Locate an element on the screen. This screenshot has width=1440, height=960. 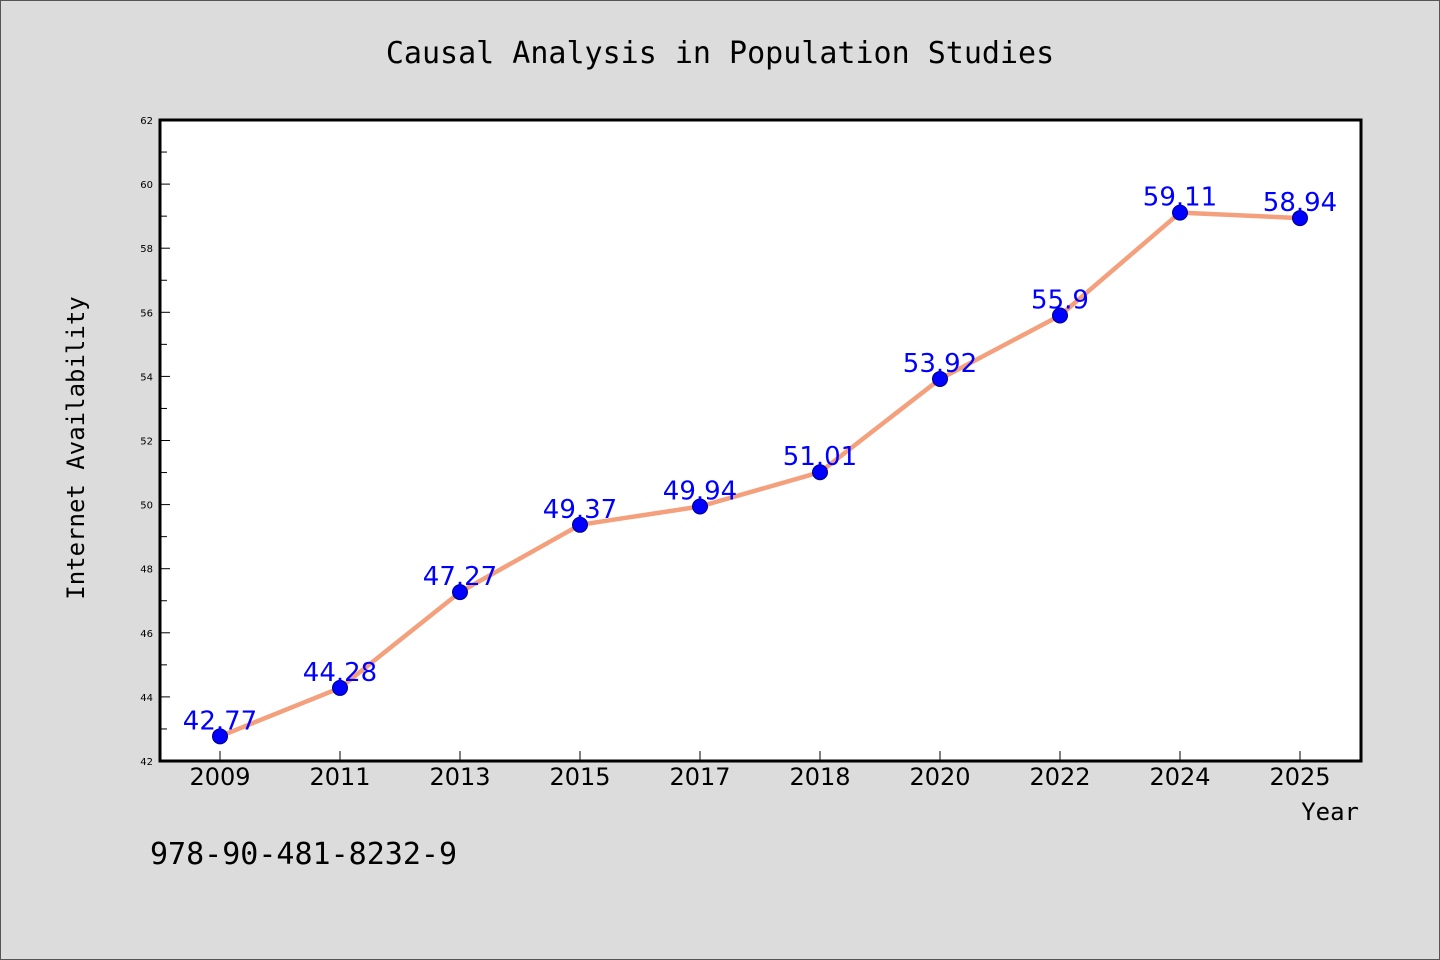
data-label: 47.27 is located at coordinates (460, 577).